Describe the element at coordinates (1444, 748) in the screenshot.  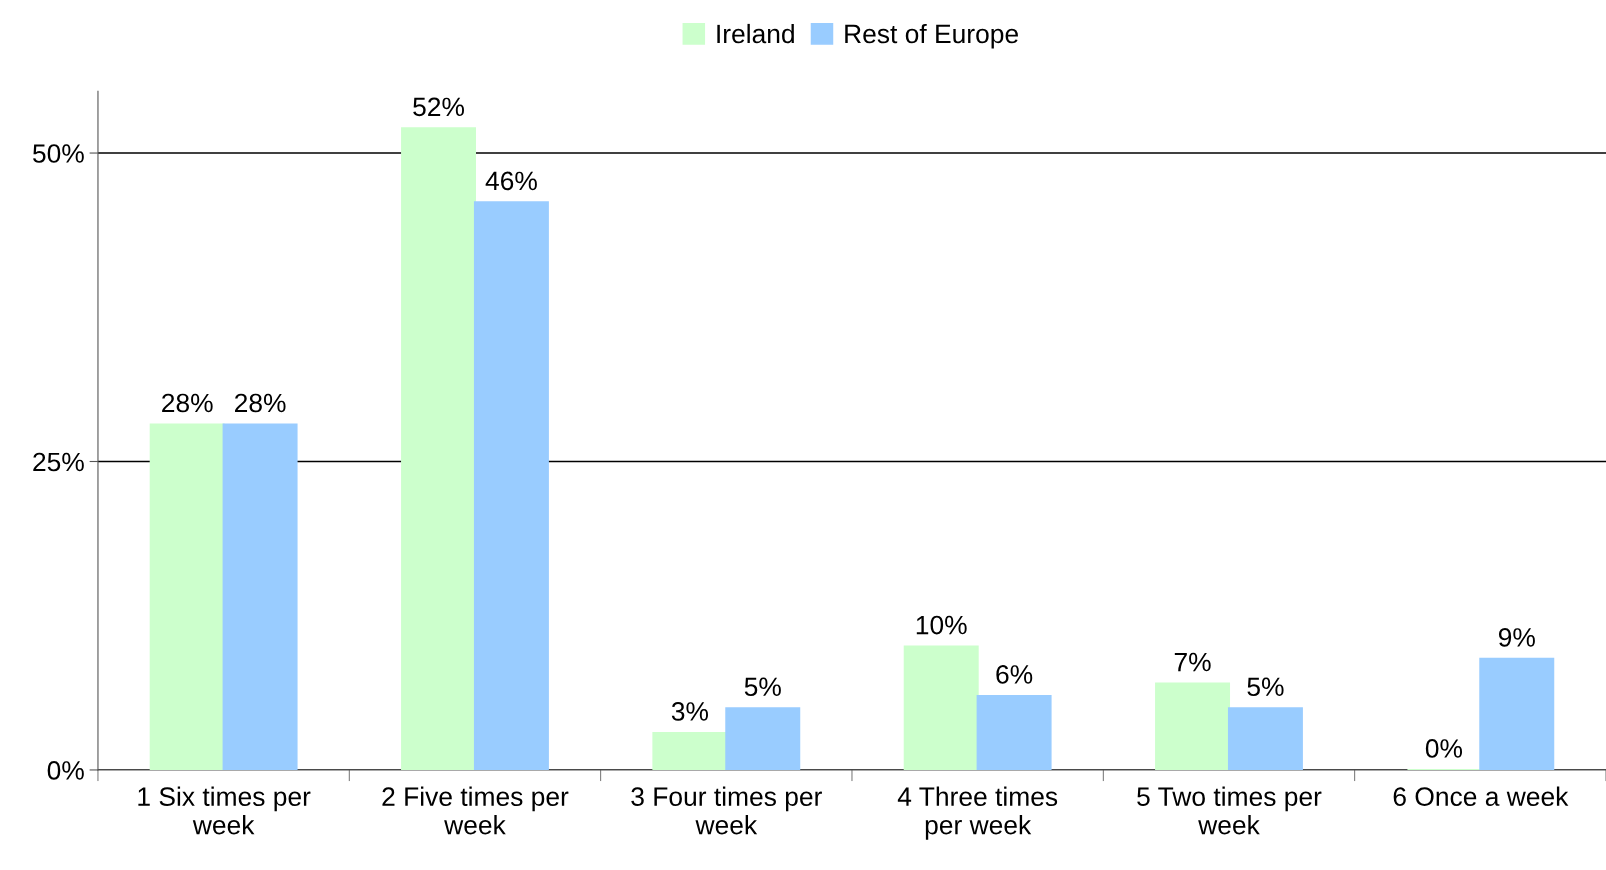
I see `data-label: 0%` at that location.